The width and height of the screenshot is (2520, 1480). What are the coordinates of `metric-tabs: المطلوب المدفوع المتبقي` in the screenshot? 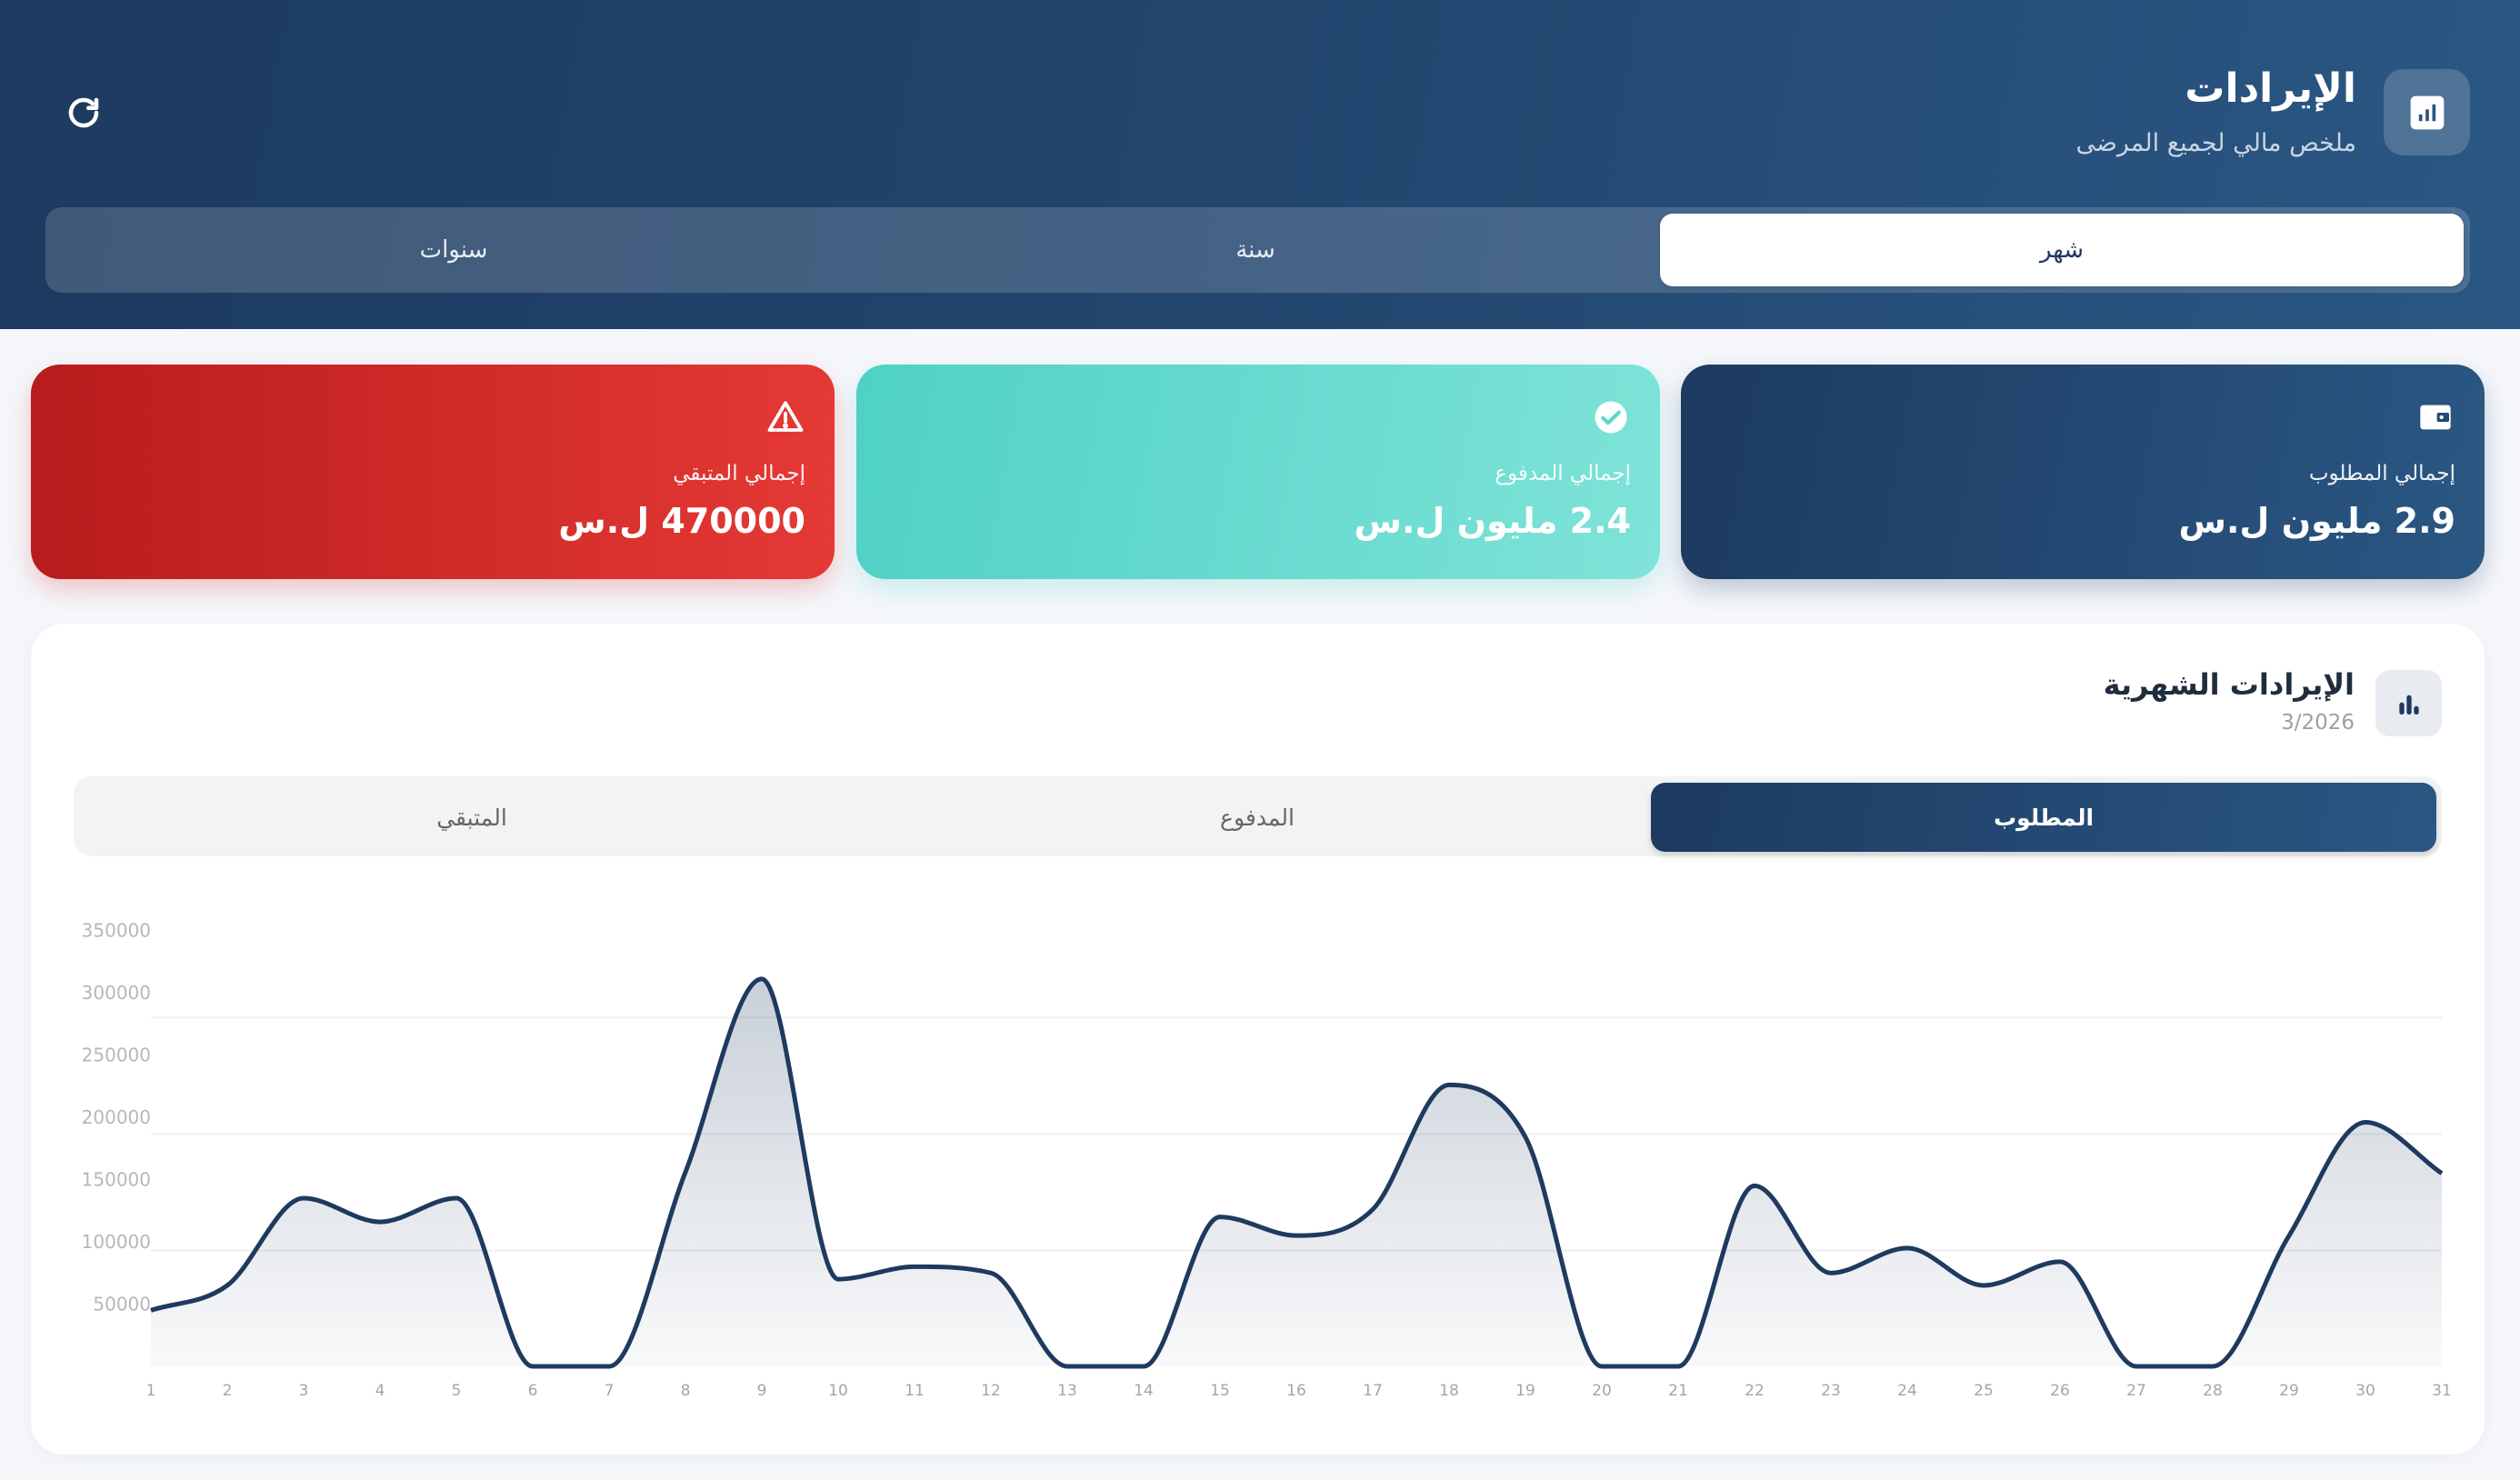 It's located at (1258, 816).